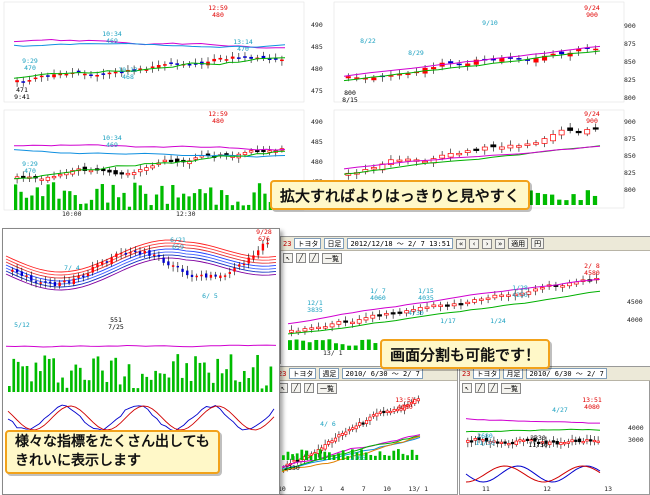 This screenshot has width=650, height=495. I want to click on callout-text: 拡大すればよりはっきりと見やすく, so click(400, 195).